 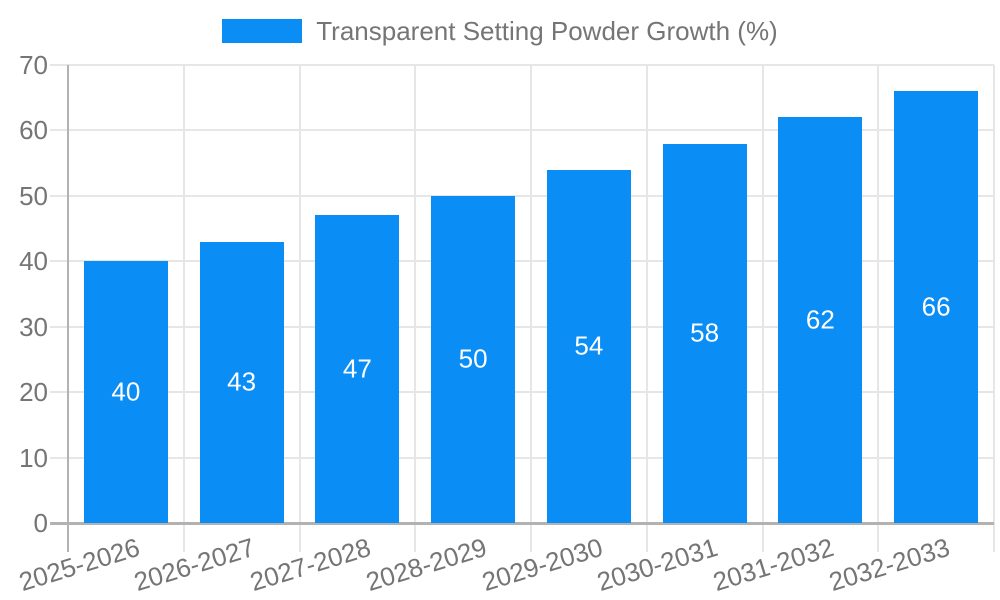 I want to click on x-axis-tick-label: 2030-2031, so click(x=657, y=565).